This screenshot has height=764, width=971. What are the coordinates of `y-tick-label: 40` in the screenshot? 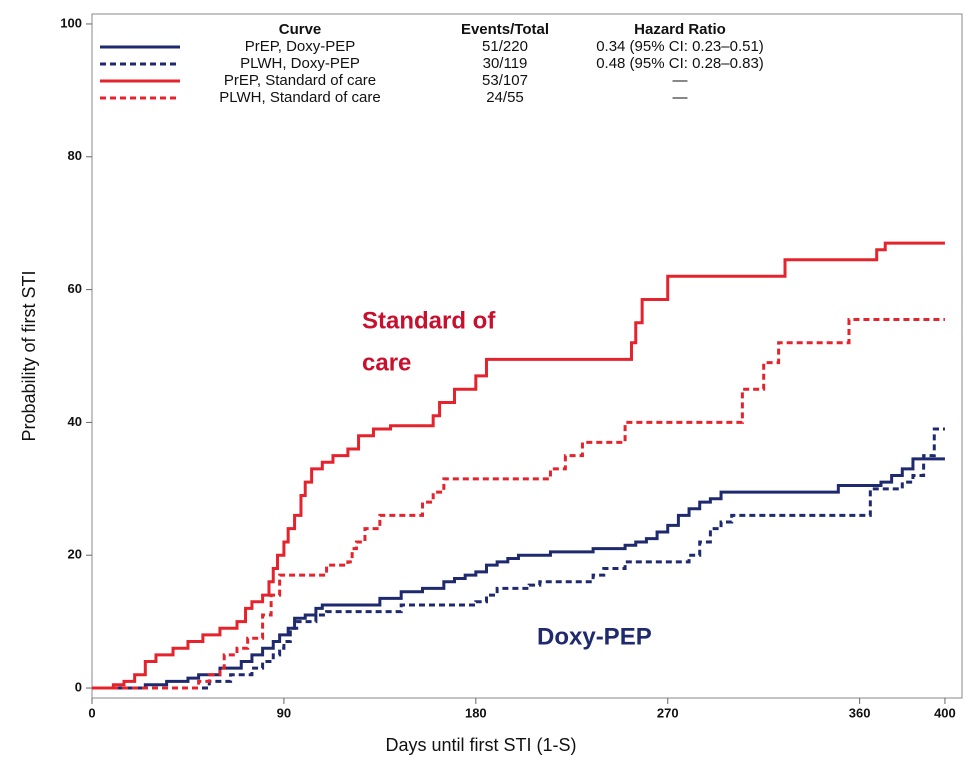 It's located at (75, 421).